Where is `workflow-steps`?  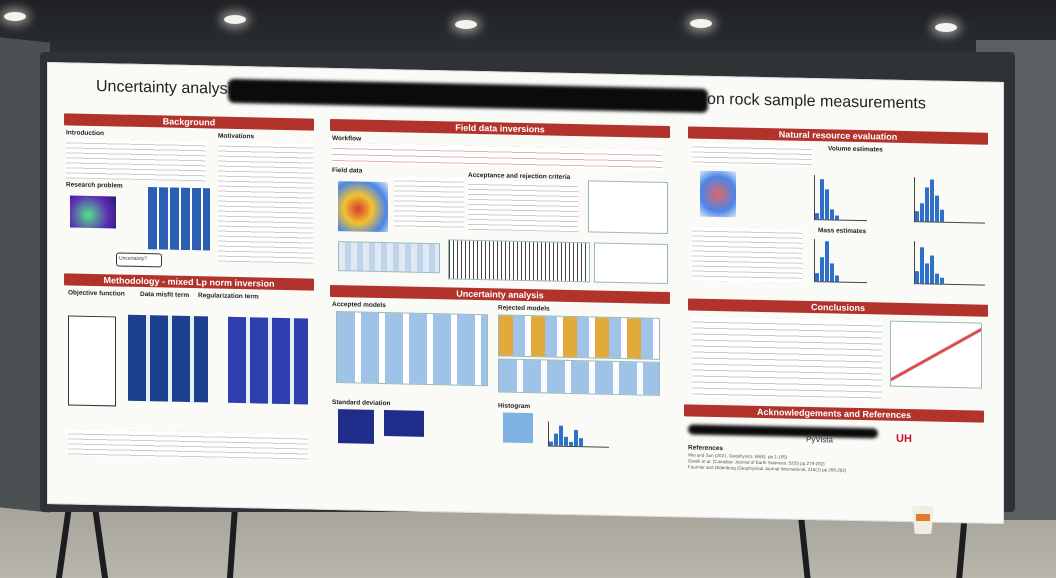
workflow-steps is located at coordinates (497, 156).